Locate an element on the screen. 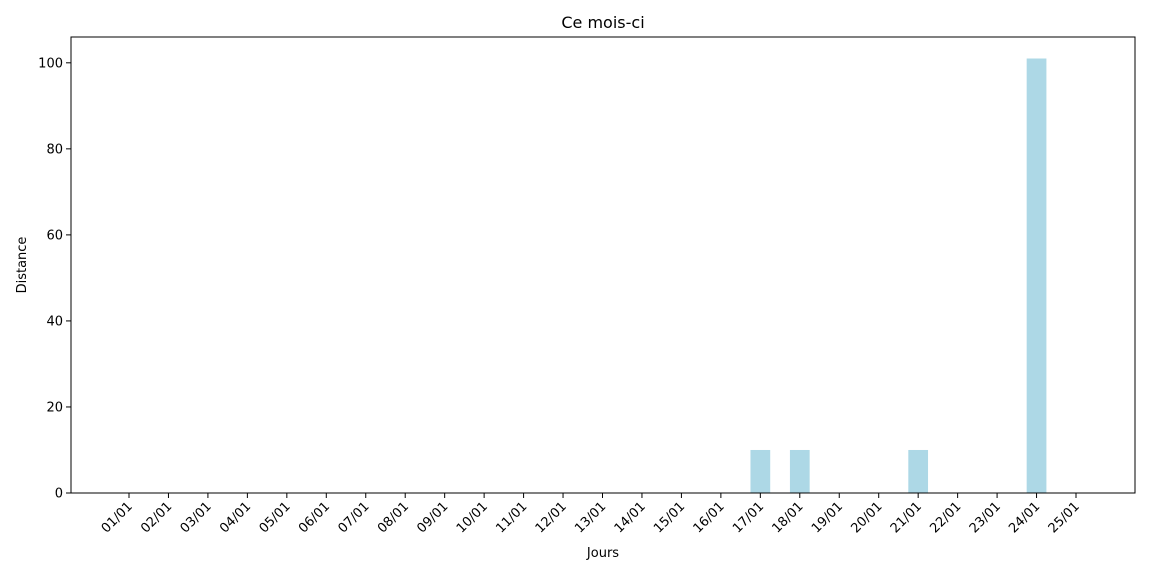 The height and width of the screenshot is (575, 1150). x-axis-label: Jours is located at coordinates (602, 553).